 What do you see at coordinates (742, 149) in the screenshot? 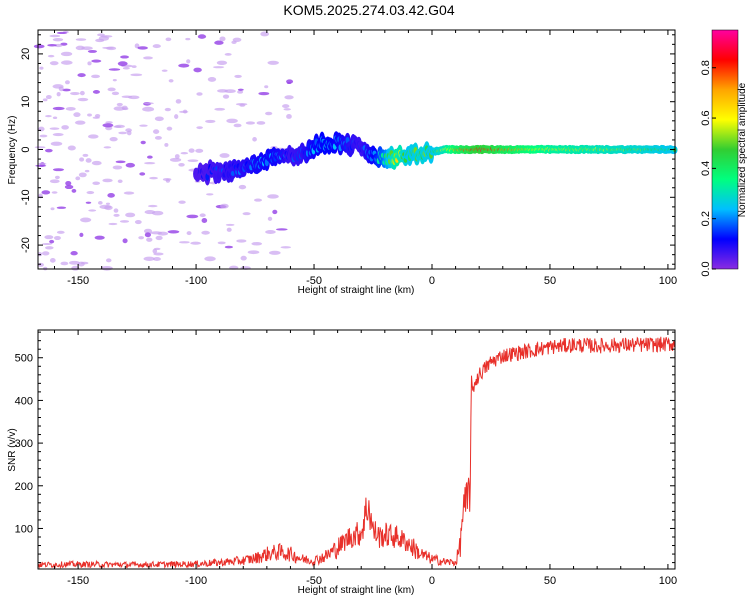
I see `colorbar-label: Normalized spectral amplitude` at bounding box center [742, 149].